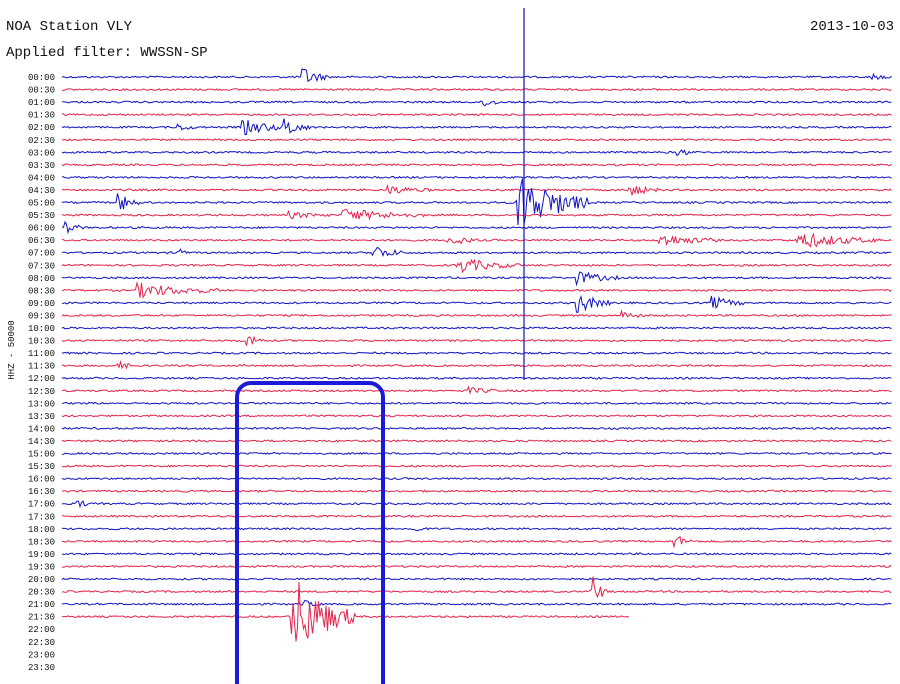 The height and width of the screenshot is (684, 900). Describe the element at coordinates (41, 241) in the screenshot. I see `time-label: 06:30` at that location.